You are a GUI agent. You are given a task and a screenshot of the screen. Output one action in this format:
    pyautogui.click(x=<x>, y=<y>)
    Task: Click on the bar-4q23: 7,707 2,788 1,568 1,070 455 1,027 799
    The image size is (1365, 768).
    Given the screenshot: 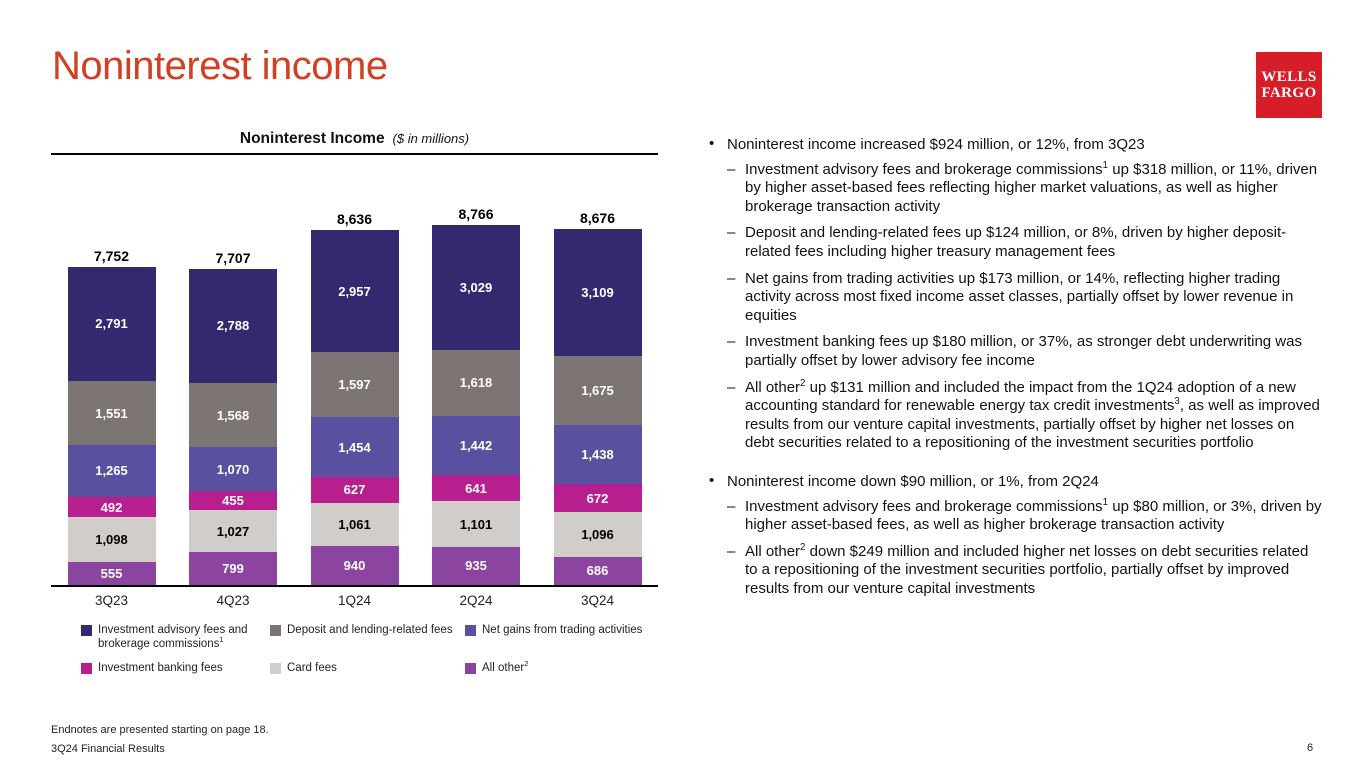 What is the action you would take?
    pyautogui.click(x=233, y=417)
    